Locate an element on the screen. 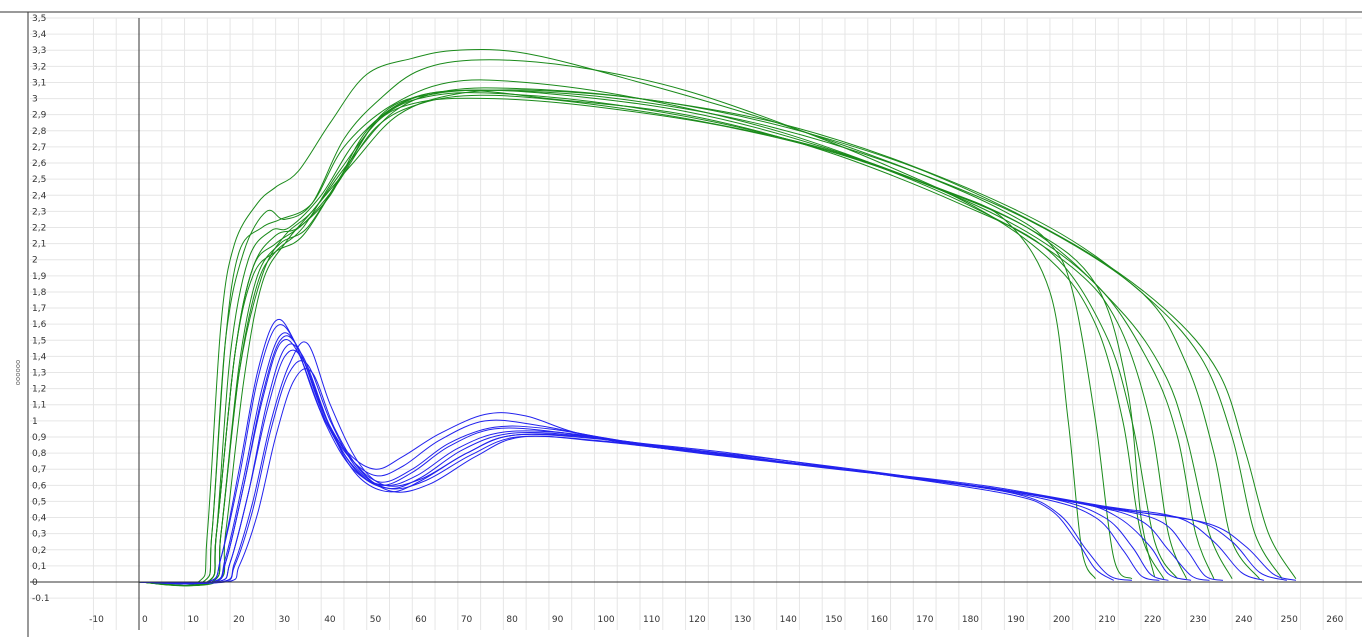 The width and height of the screenshot is (1362, 637). x-tick-label: 40 is located at coordinates (330, 620).